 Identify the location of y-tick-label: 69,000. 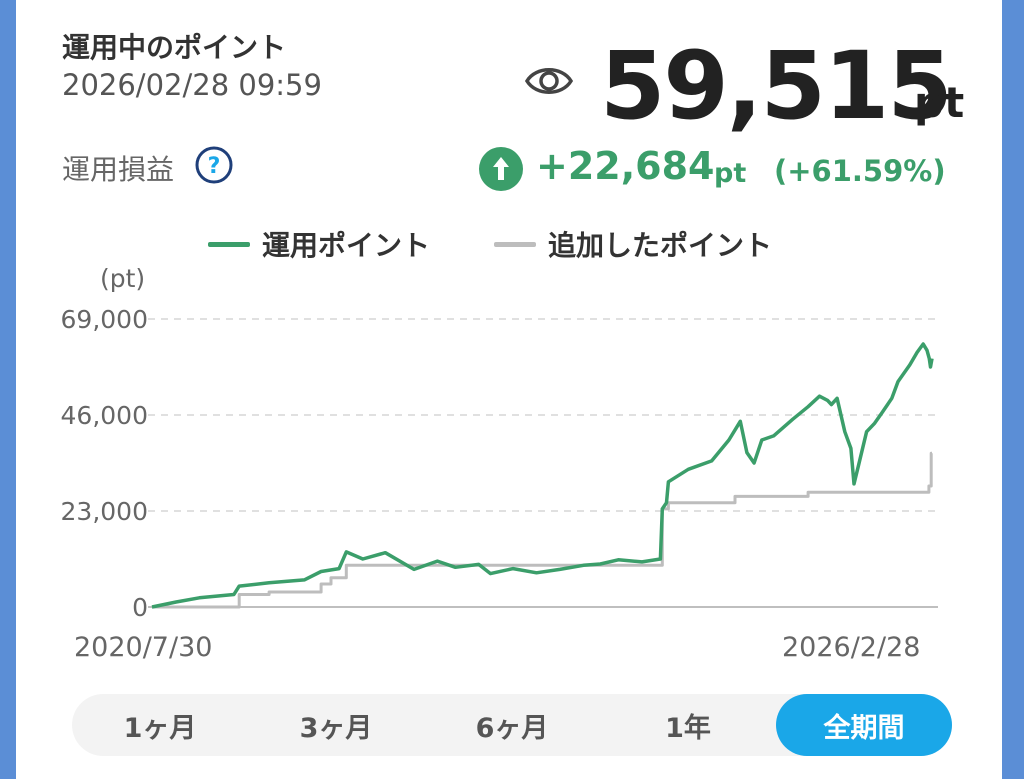
(104, 319).